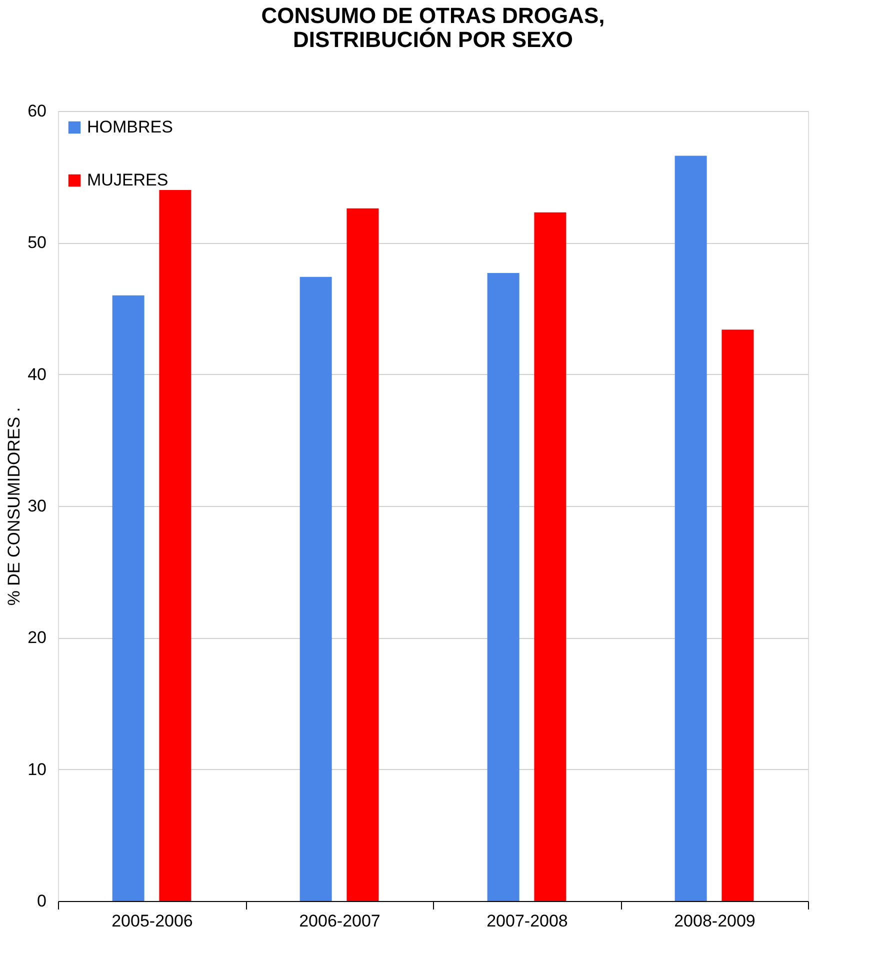 The height and width of the screenshot is (960, 888). Describe the element at coordinates (37, 638) in the screenshot. I see `y-tick-label: 20` at that location.